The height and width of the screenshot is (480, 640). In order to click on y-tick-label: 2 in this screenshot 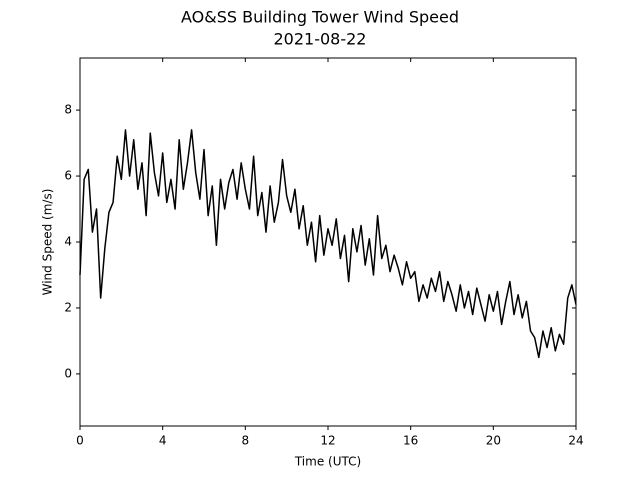, I will do `click(68, 307)`.